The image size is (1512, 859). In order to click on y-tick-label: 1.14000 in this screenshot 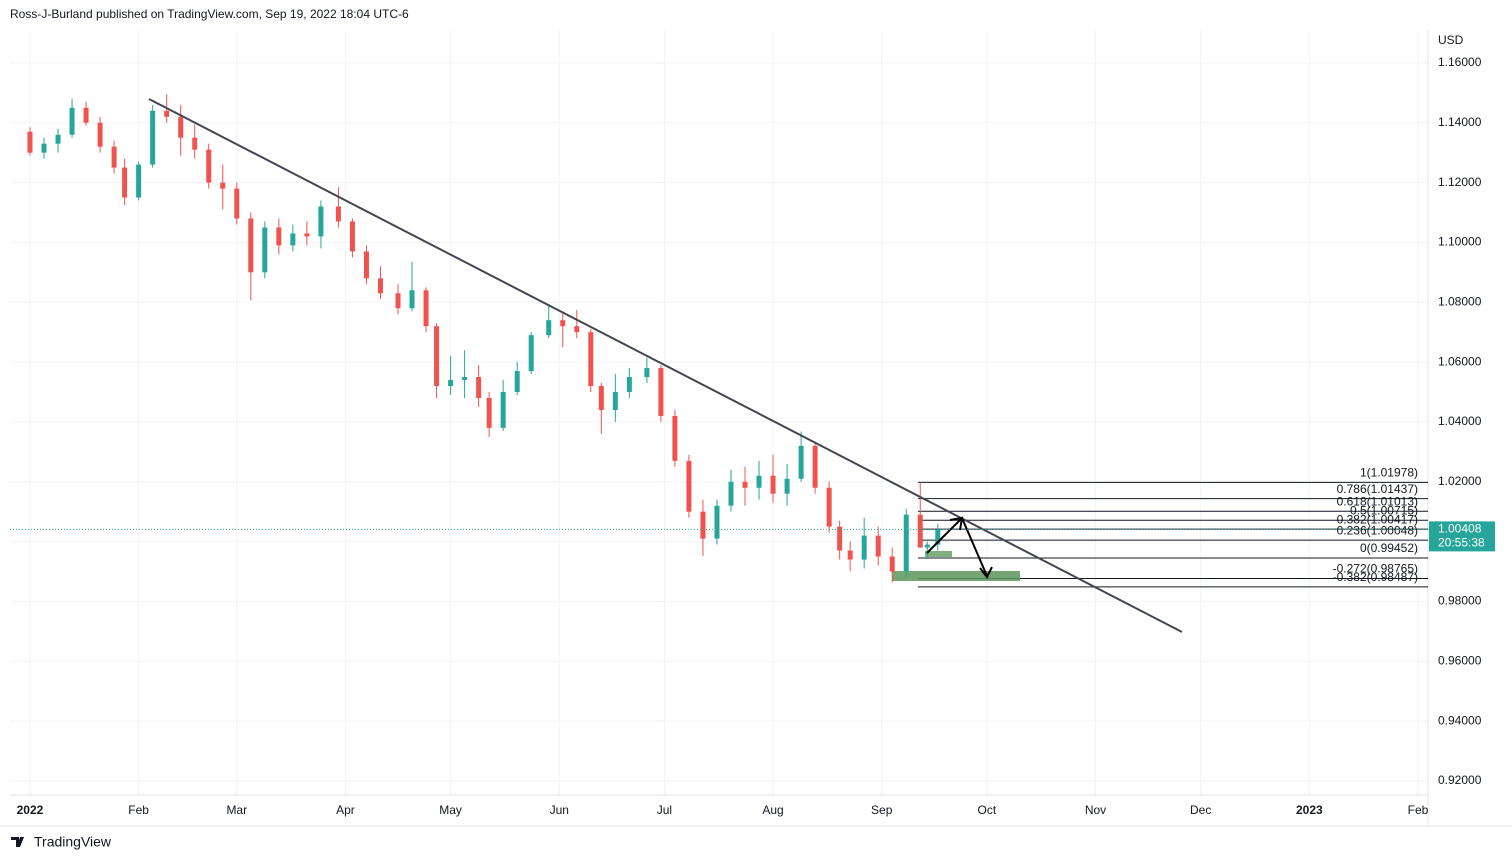, I will do `click(1460, 122)`.